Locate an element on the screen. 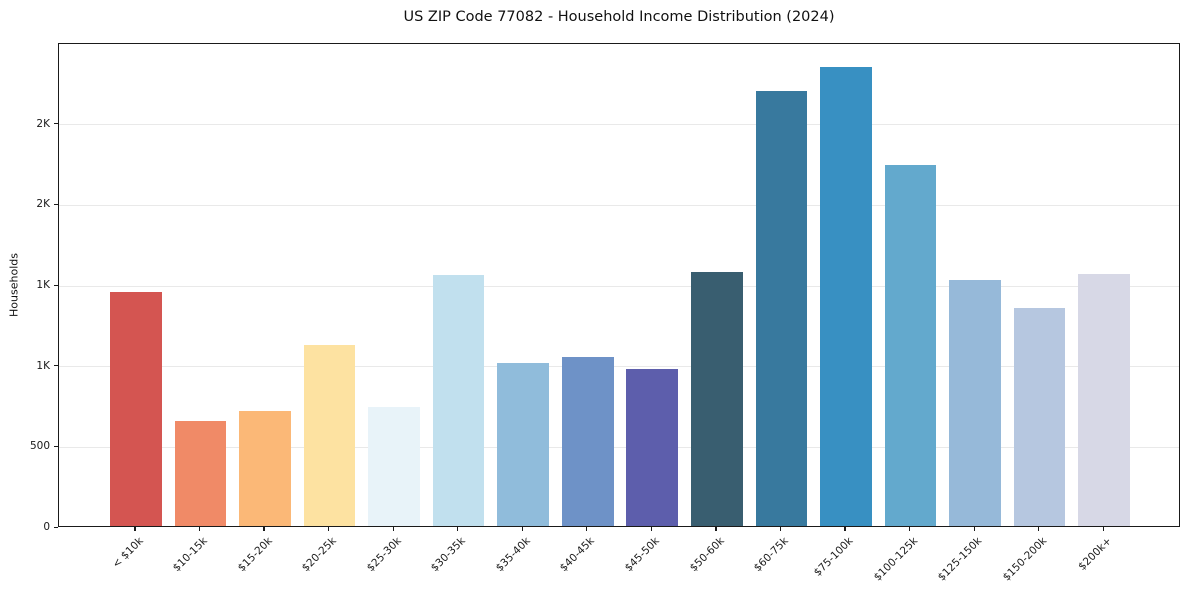 This screenshot has width=1189, height=590. x-tick-label: $35-40k is located at coordinates (513, 555).